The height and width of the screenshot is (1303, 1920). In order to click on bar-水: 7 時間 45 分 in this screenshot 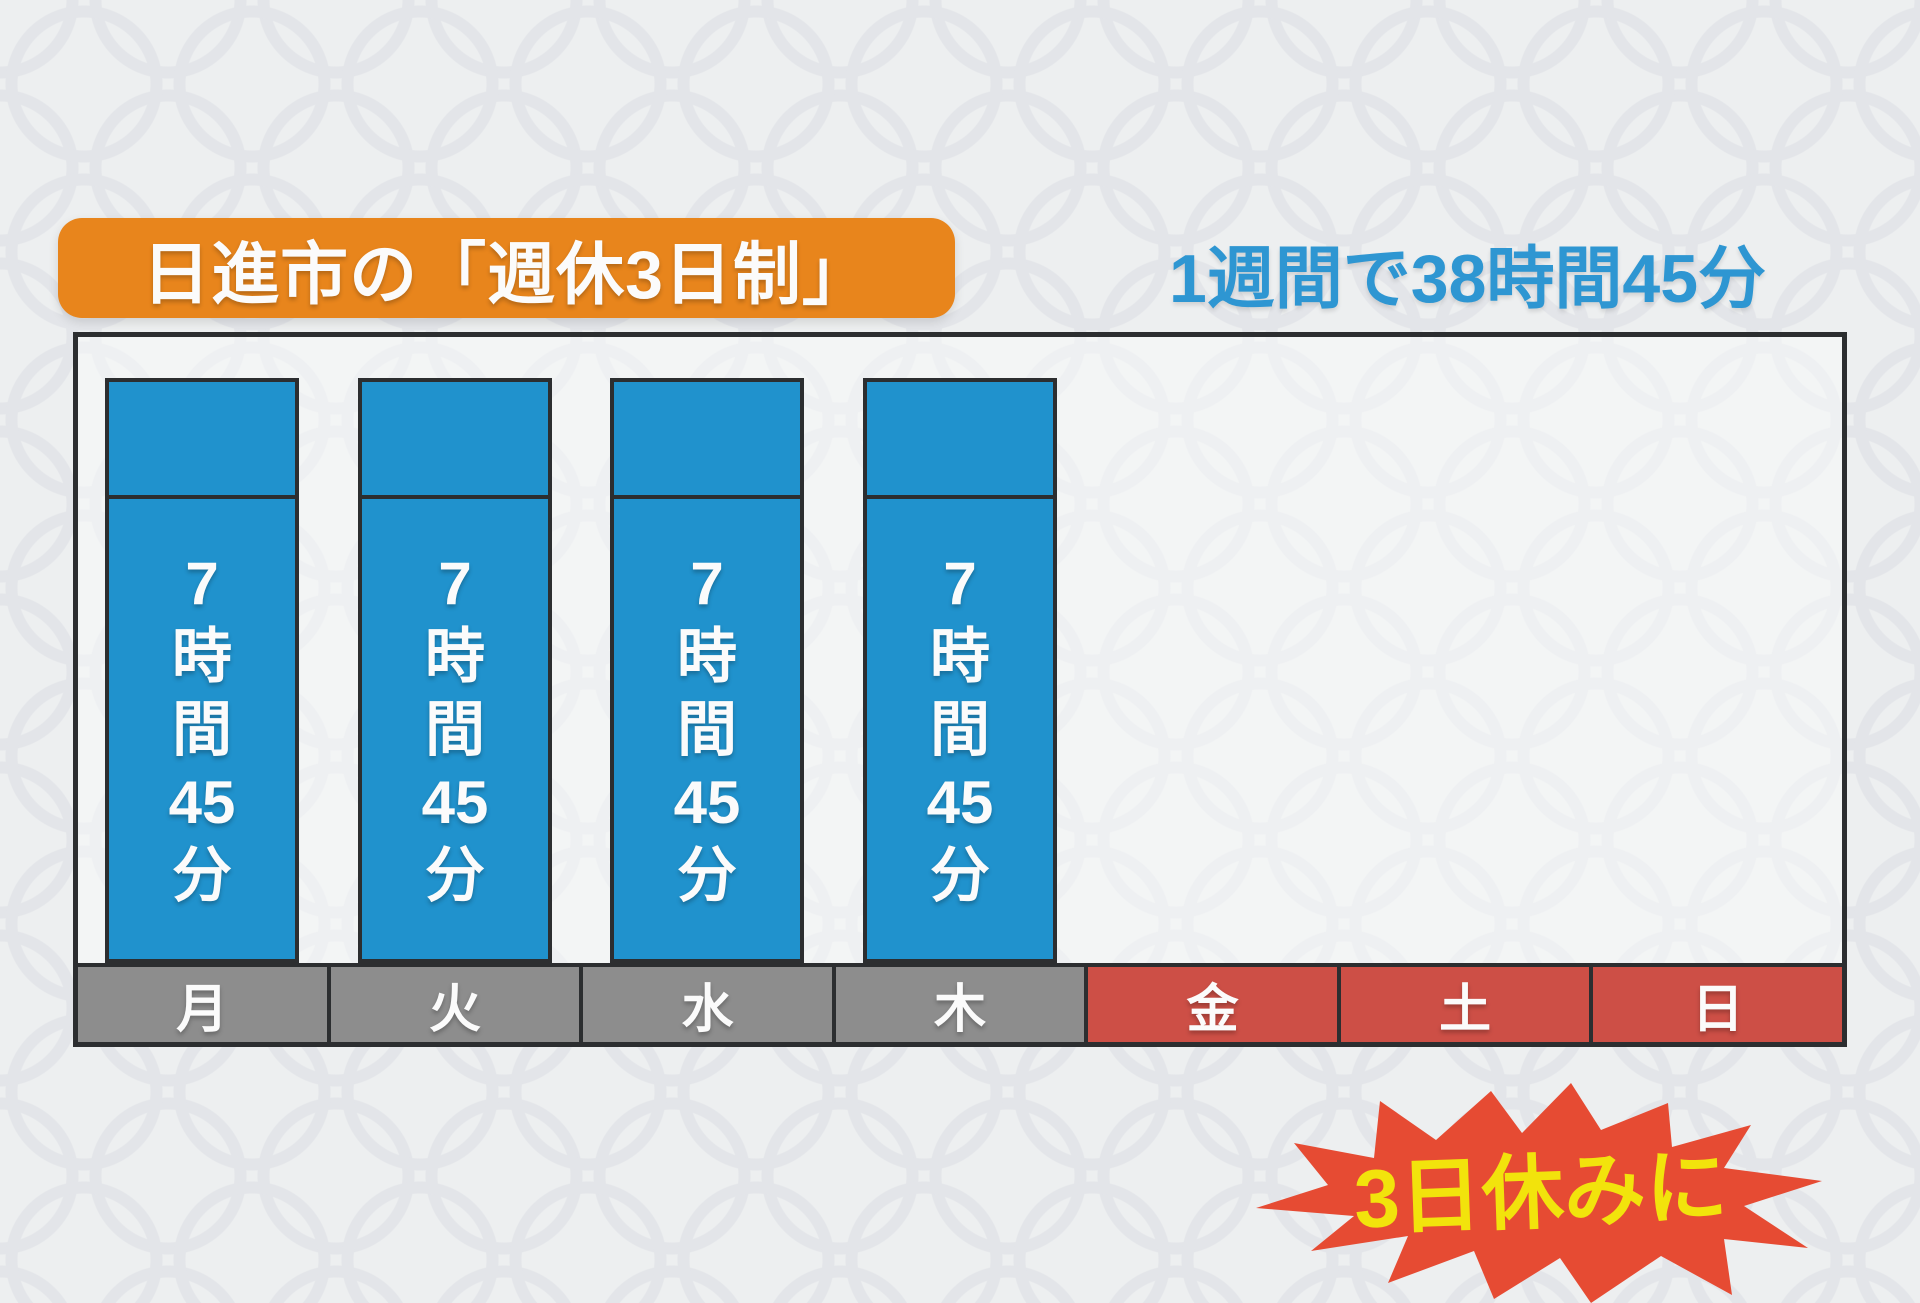, I will do `click(707, 670)`.